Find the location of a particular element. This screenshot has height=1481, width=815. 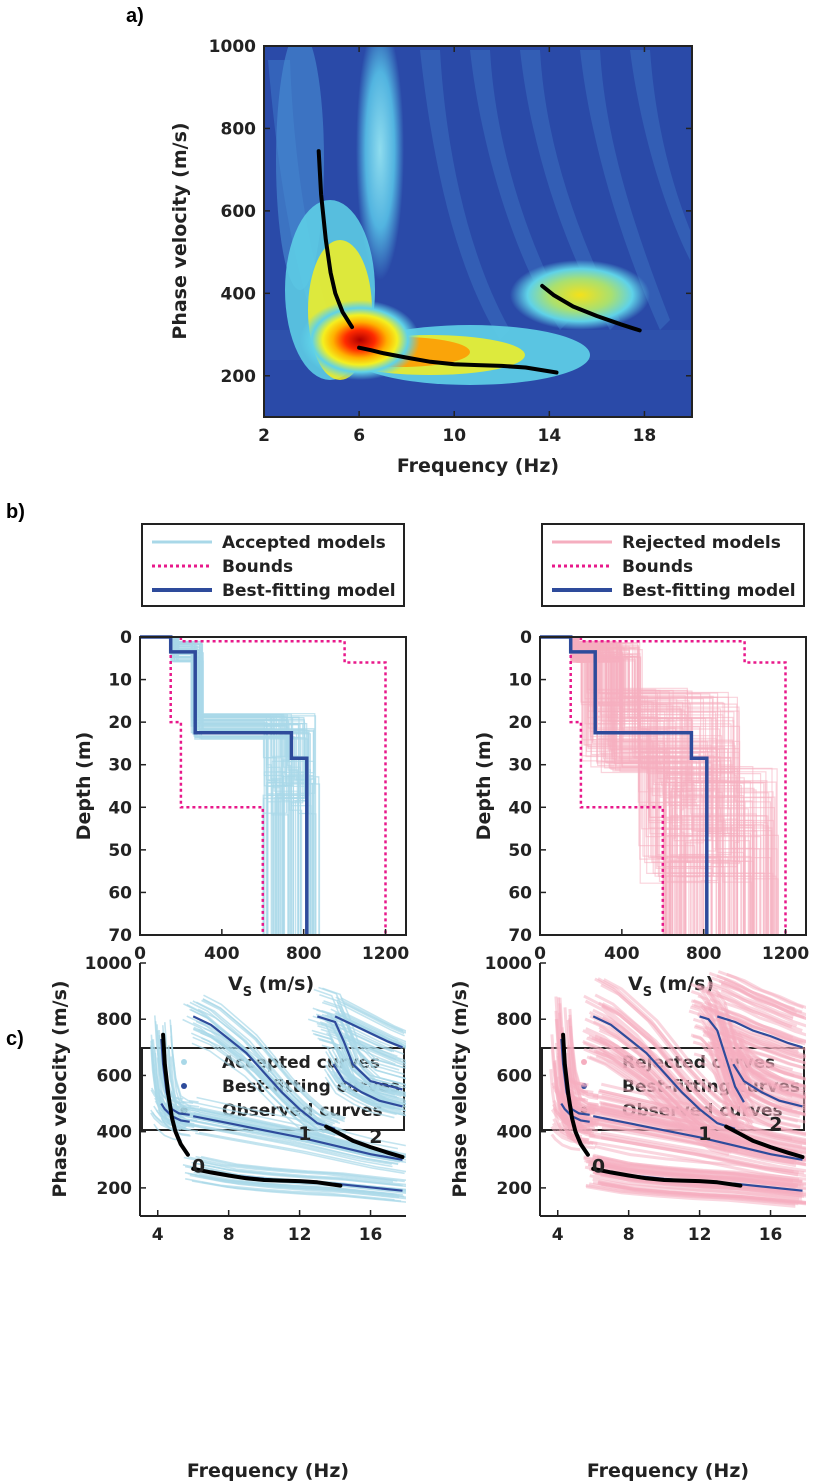

x-axis-label-b-right: VS (m/s) is located at coordinates (671, 986).